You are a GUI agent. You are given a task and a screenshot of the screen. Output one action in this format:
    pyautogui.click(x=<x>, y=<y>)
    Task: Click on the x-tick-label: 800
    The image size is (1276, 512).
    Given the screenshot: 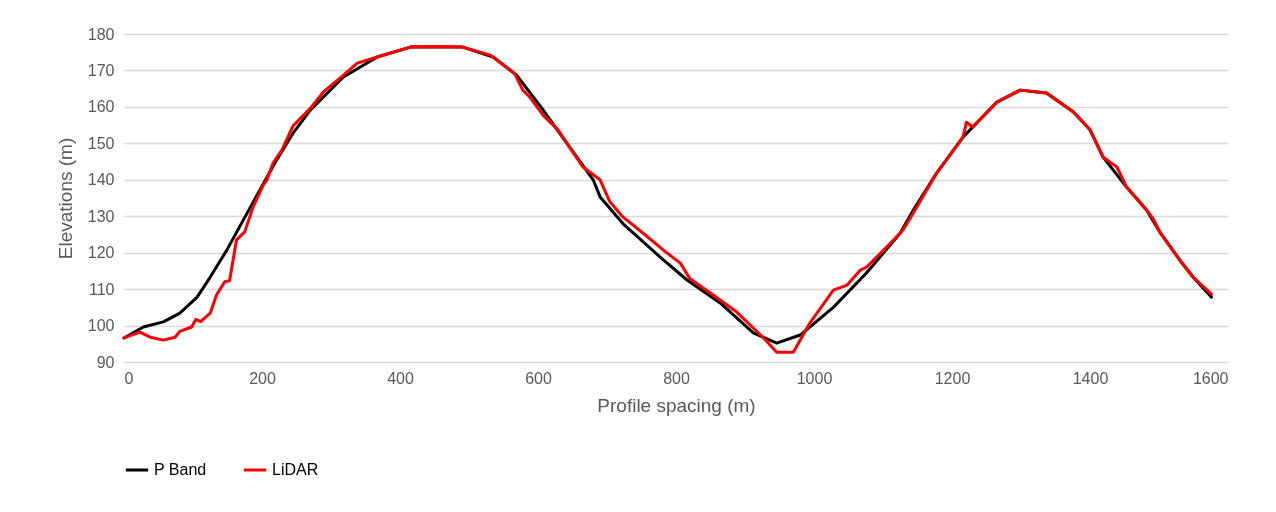 What is the action you would take?
    pyautogui.click(x=676, y=378)
    